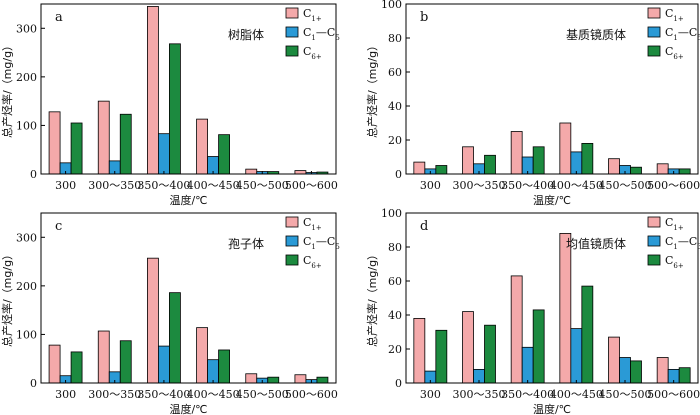 This screenshot has height=415, width=700. I want to click on bar-c-s2-c2, so click(175, 338).